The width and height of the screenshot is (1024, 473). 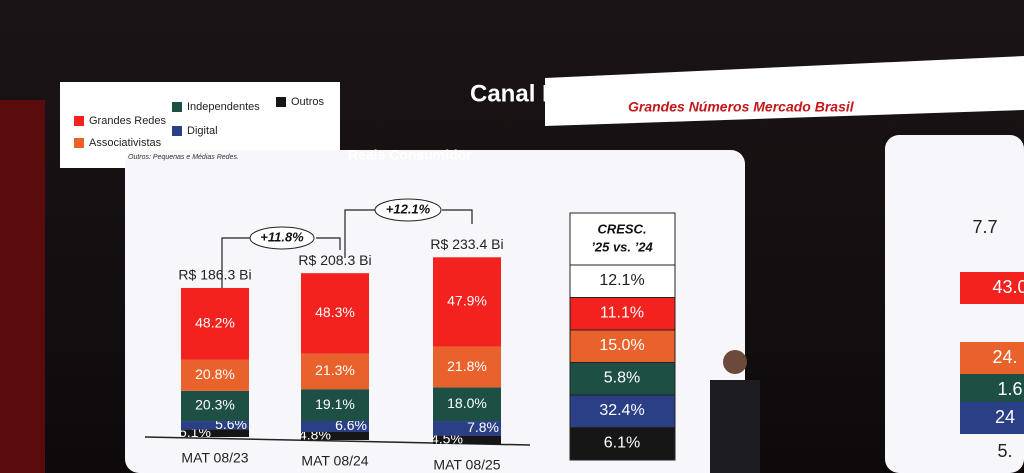 I want to click on table-value: 15.0%, so click(x=621, y=345).